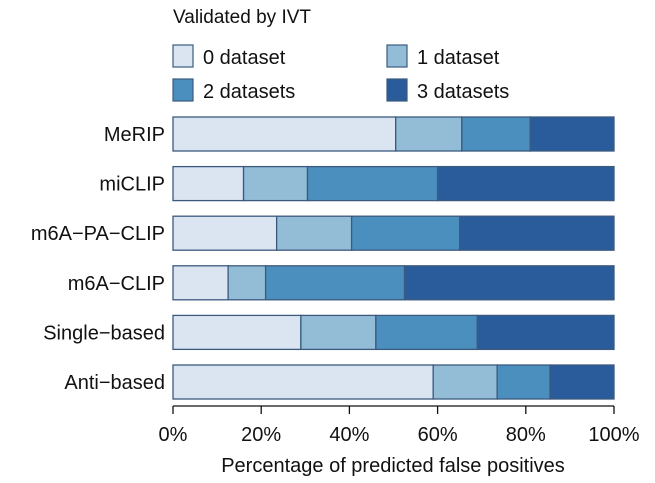  What do you see at coordinates (463, 92) in the screenshot?
I see `legend-label-3: 3 datasets` at bounding box center [463, 92].